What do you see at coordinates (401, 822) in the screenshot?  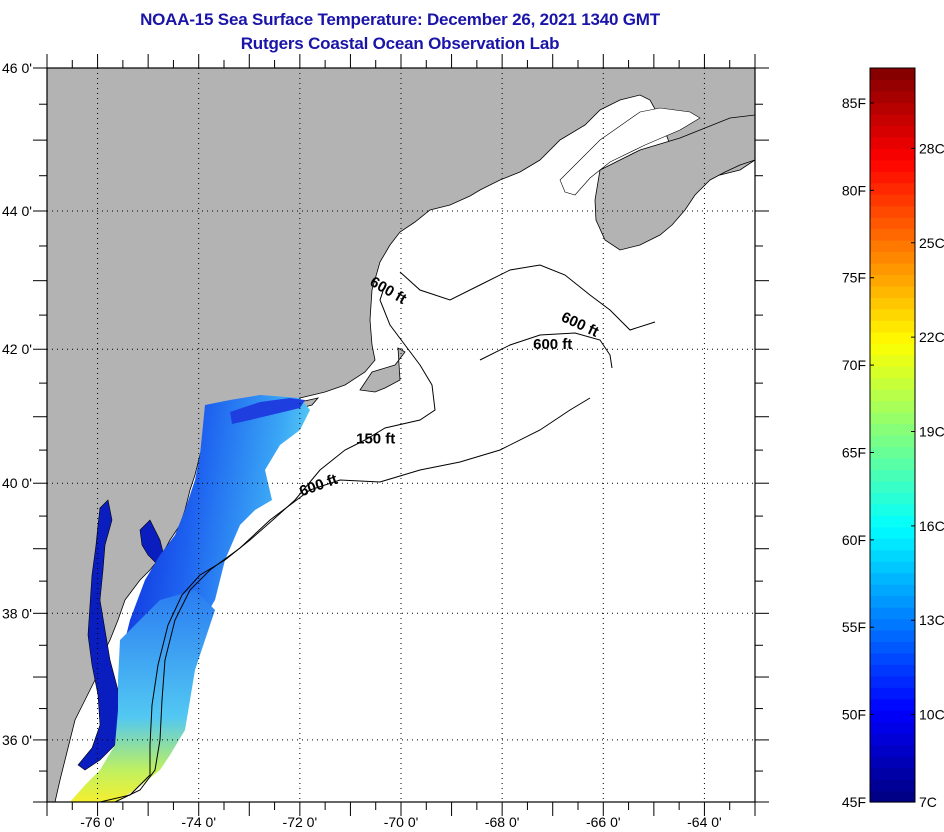 I see `lon-tick-label: -70 0'` at bounding box center [401, 822].